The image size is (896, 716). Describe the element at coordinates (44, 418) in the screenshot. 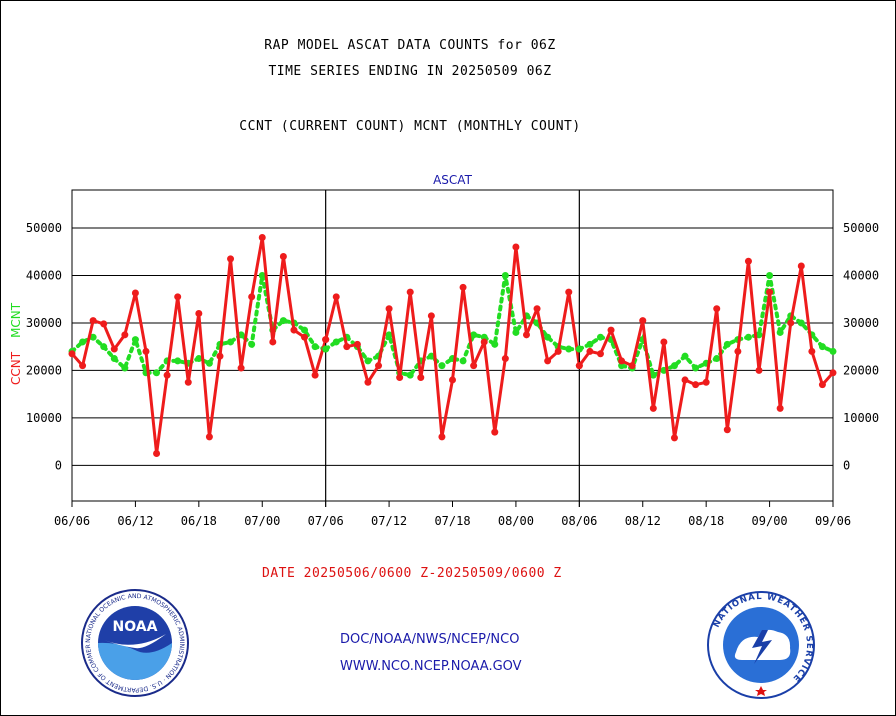

I see `y-tick-label-left: 10000` at that location.